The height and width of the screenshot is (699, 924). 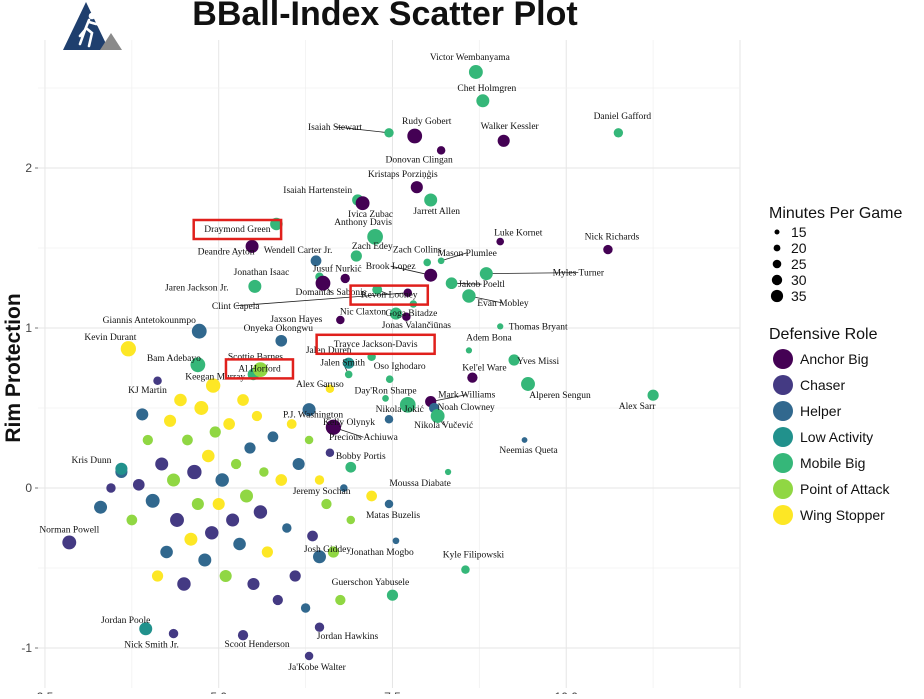 What do you see at coordinates (443, 426) in the screenshot?
I see `point-label: Nikola Vučević` at bounding box center [443, 426].